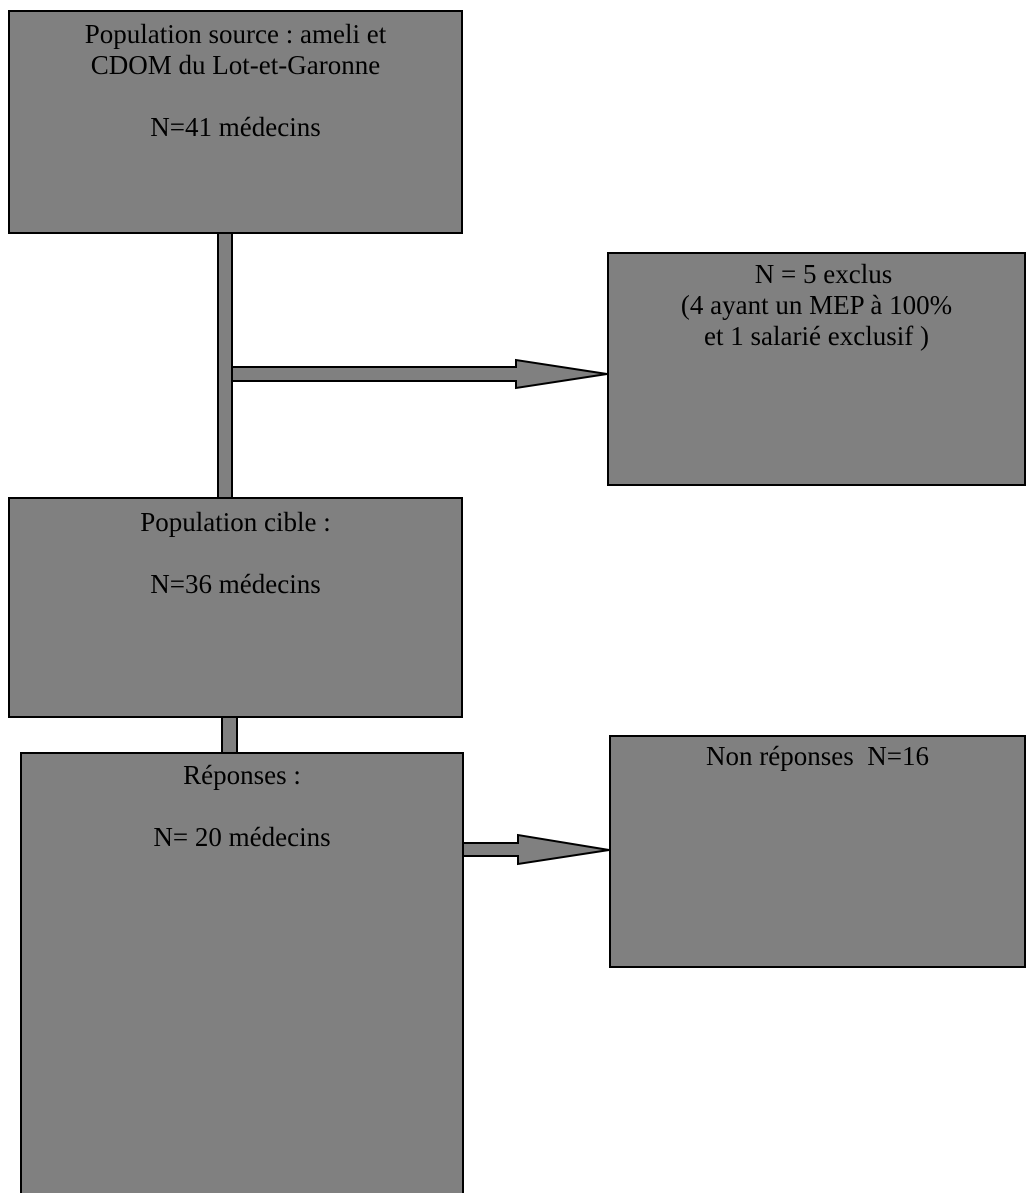 The height and width of the screenshot is (1193, 1026). I want to click on source-line-2: CDOM du Lot-et-Garonne, so click(235, 65).